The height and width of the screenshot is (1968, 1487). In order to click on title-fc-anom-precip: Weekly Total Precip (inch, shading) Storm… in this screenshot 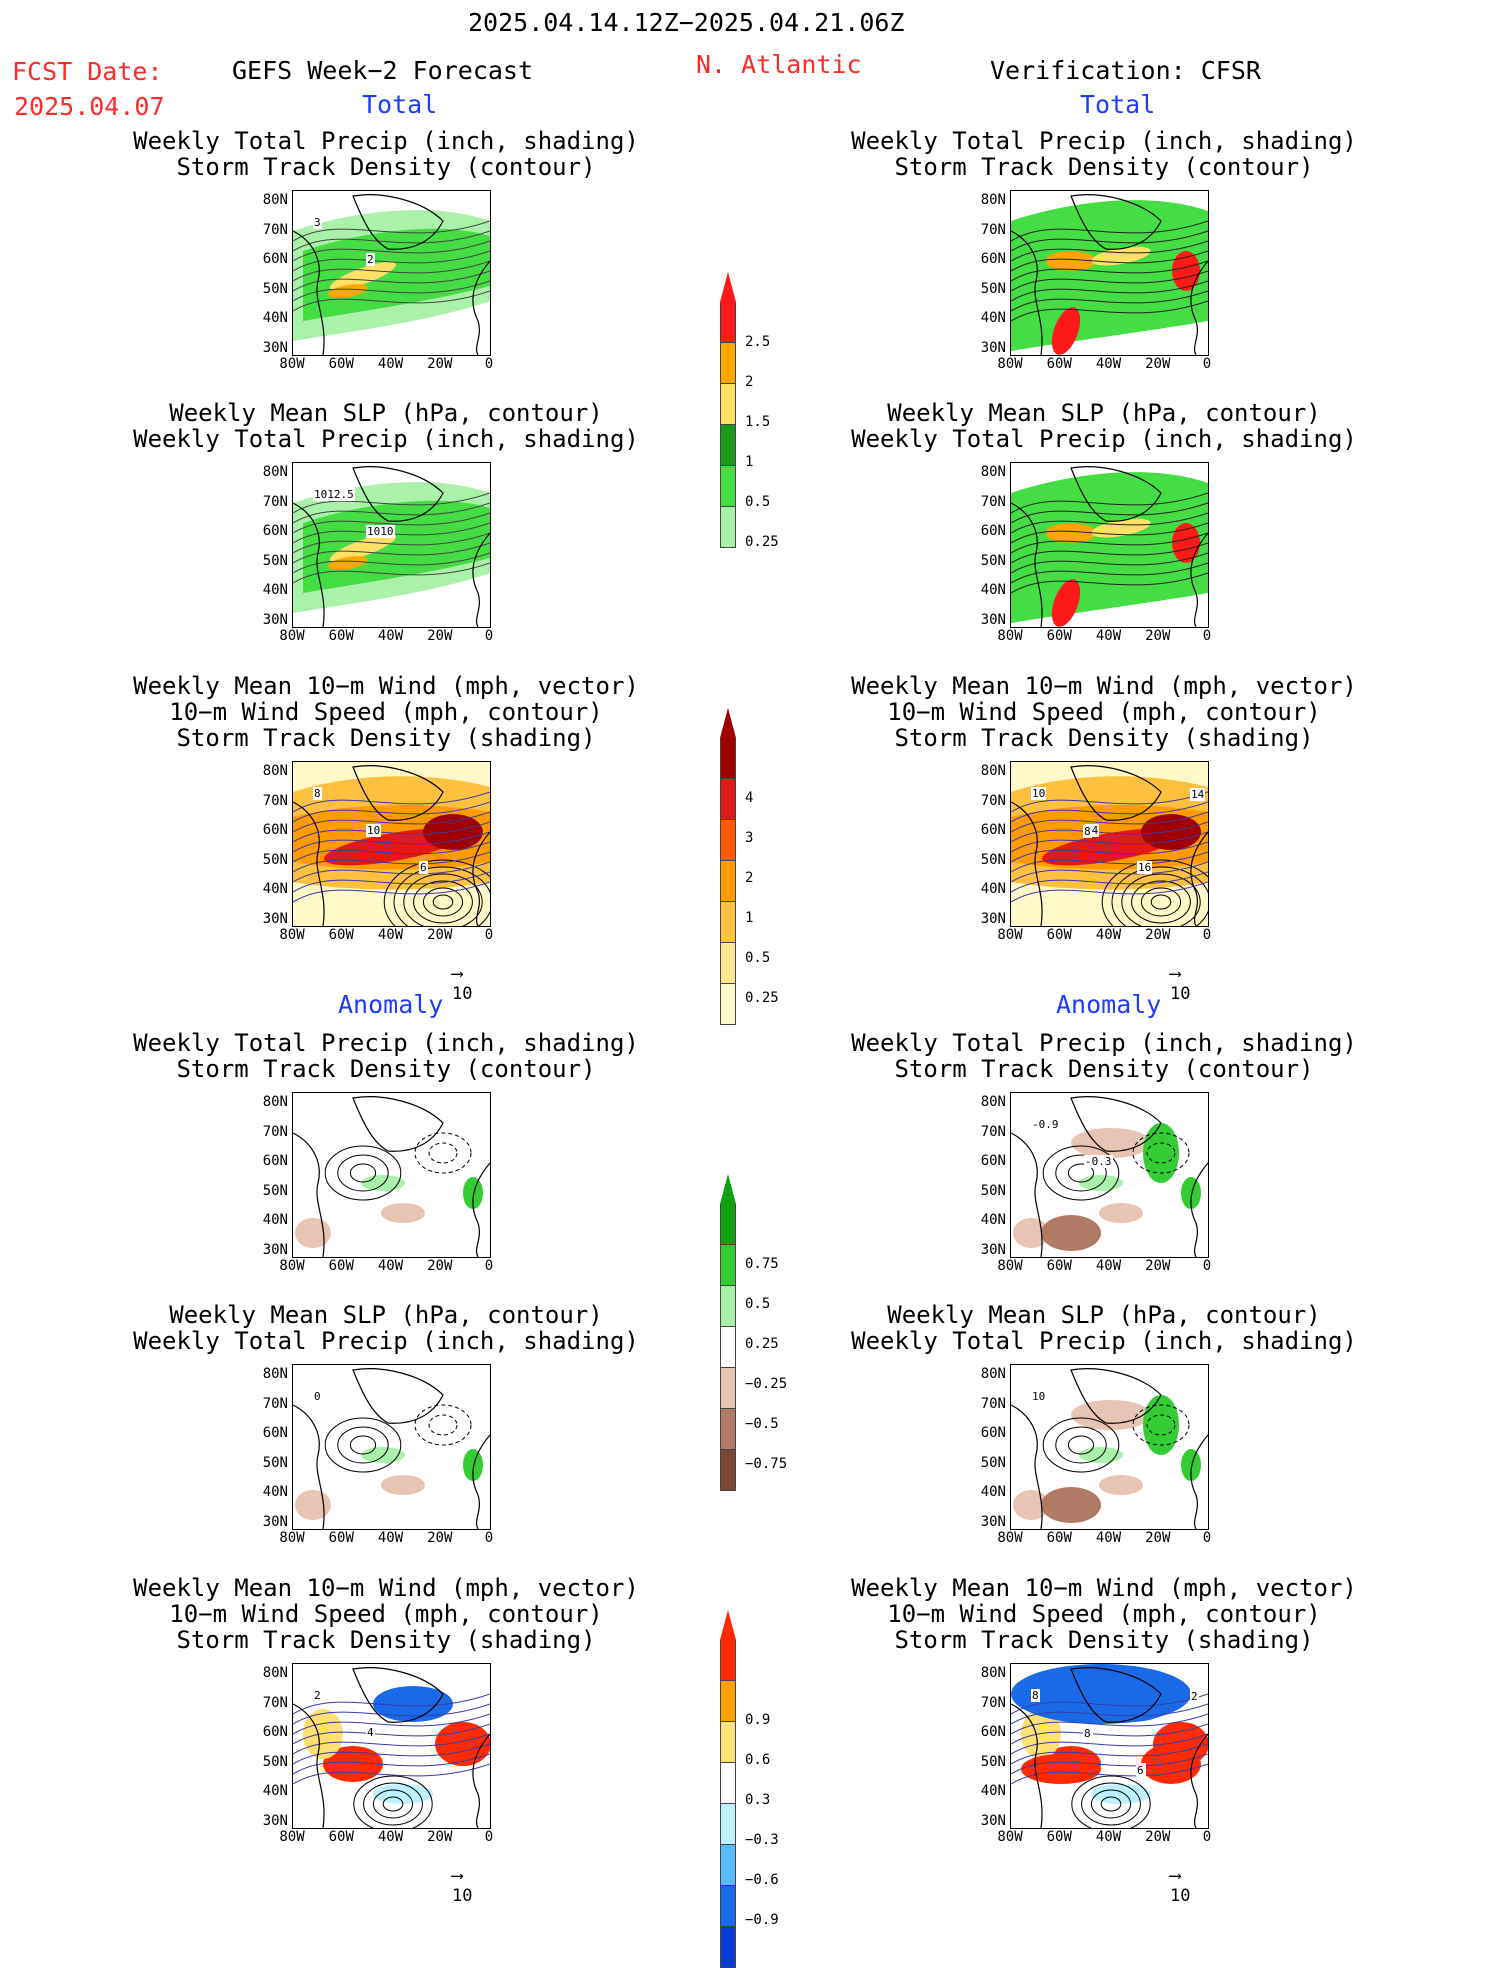, I will do `click(386, 1056)`.